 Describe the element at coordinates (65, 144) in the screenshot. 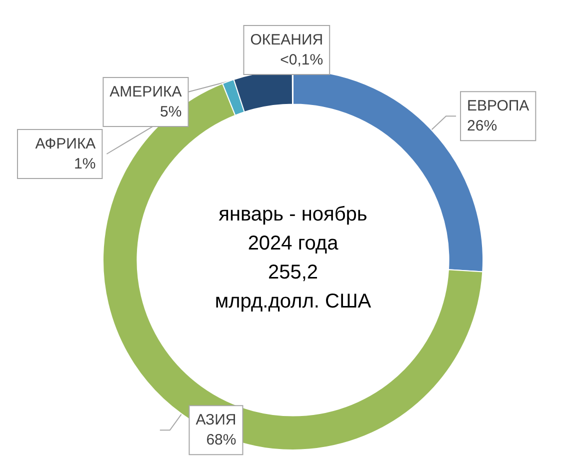

I see `slice-label: АФРИКА` at that location.